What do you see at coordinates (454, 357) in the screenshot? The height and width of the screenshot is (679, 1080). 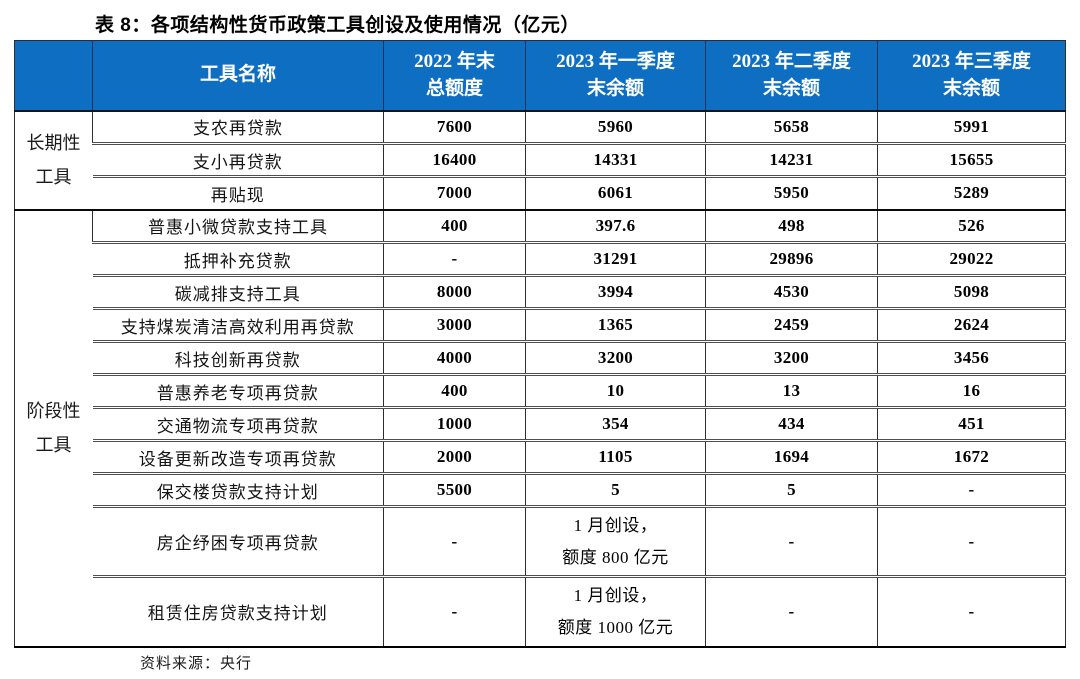 I see `value-cell: 4000` at bounding box center [454, 357].